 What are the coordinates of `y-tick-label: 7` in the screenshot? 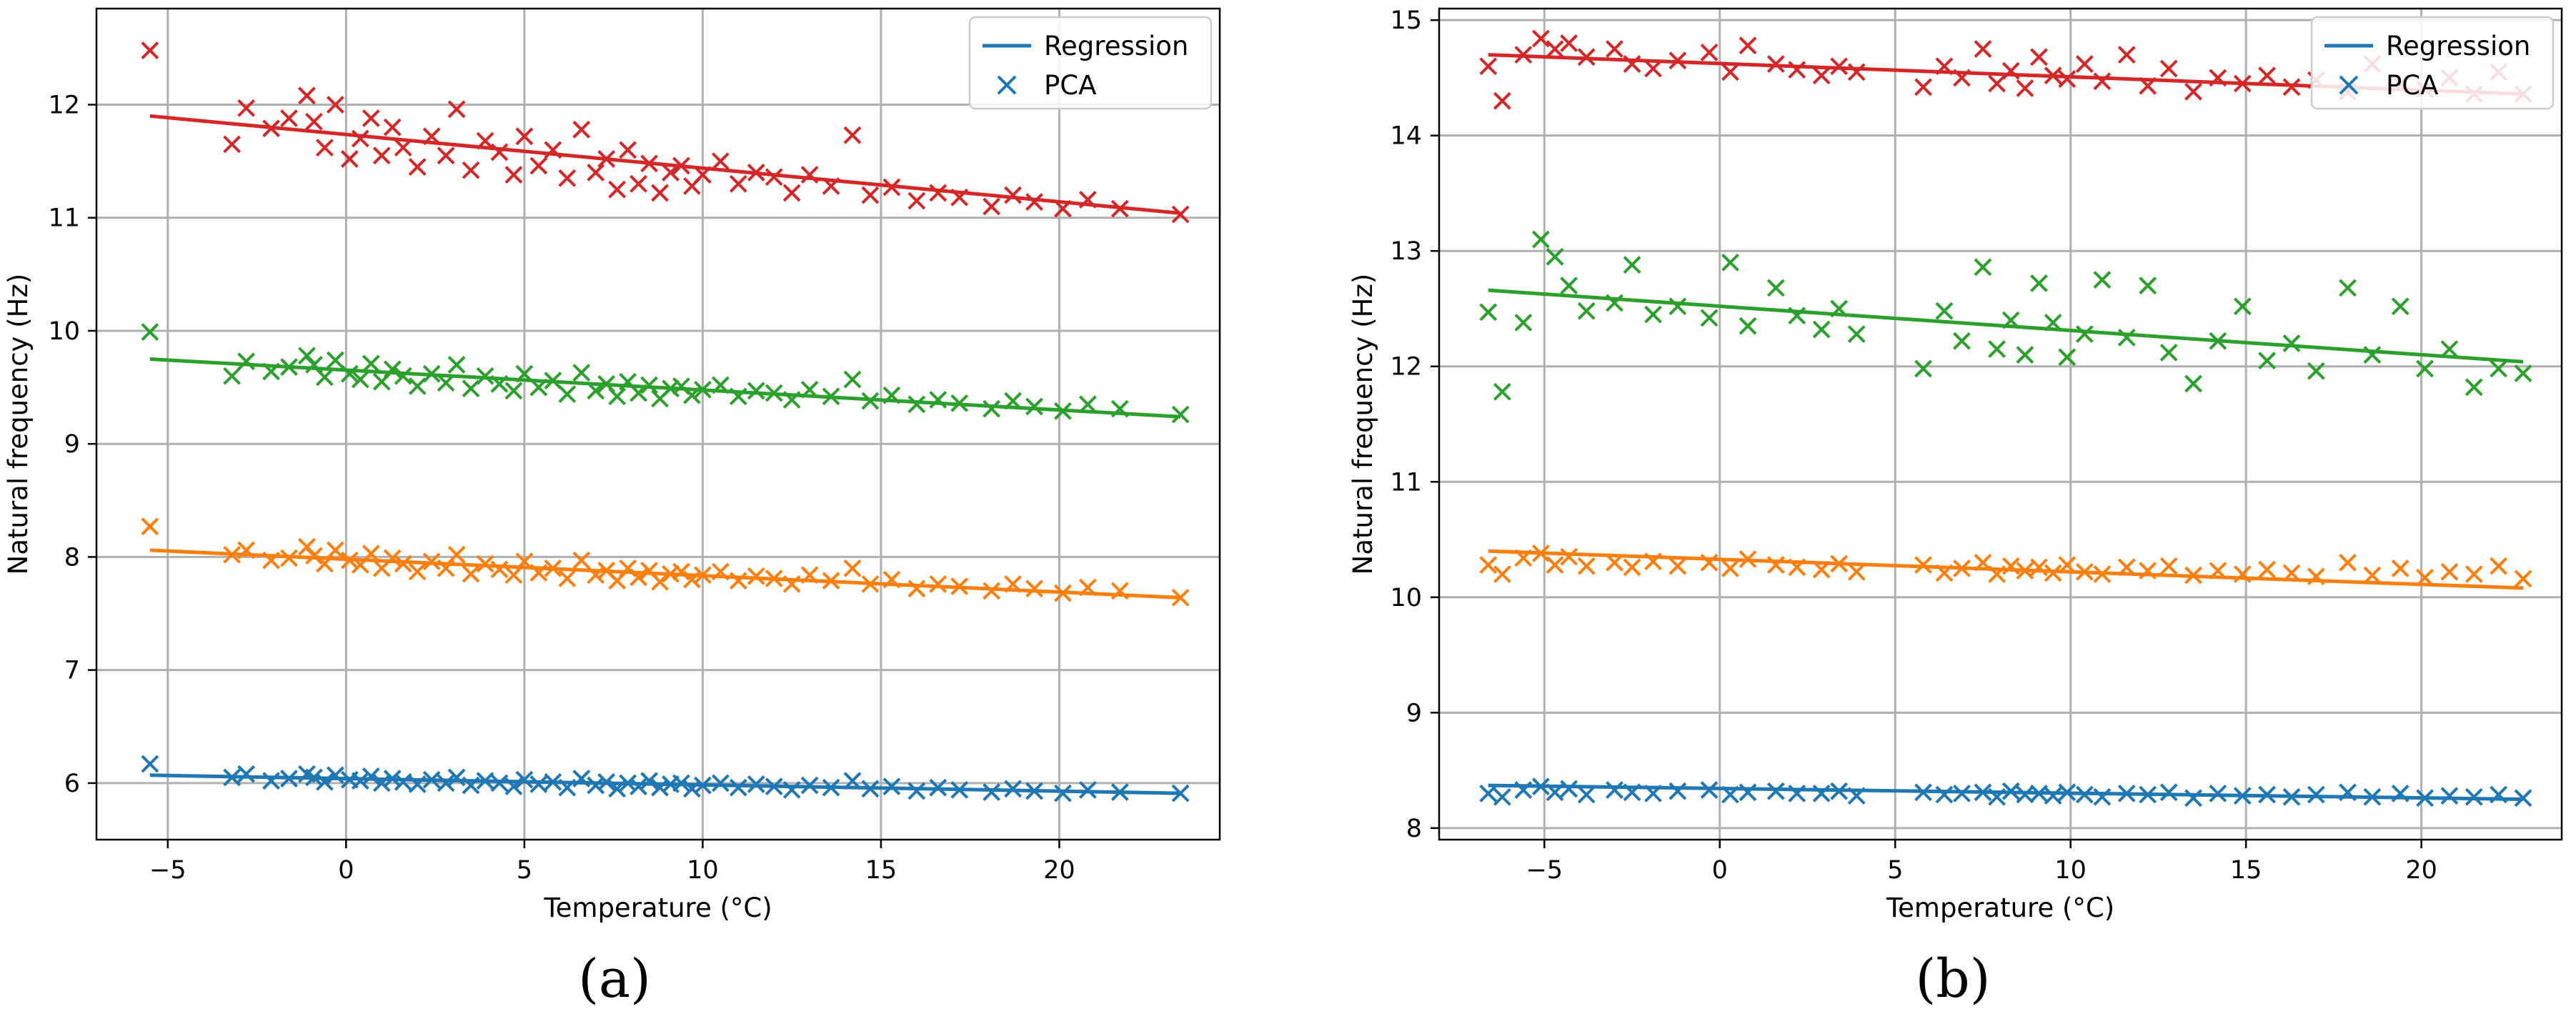 It's located at (72, 671).